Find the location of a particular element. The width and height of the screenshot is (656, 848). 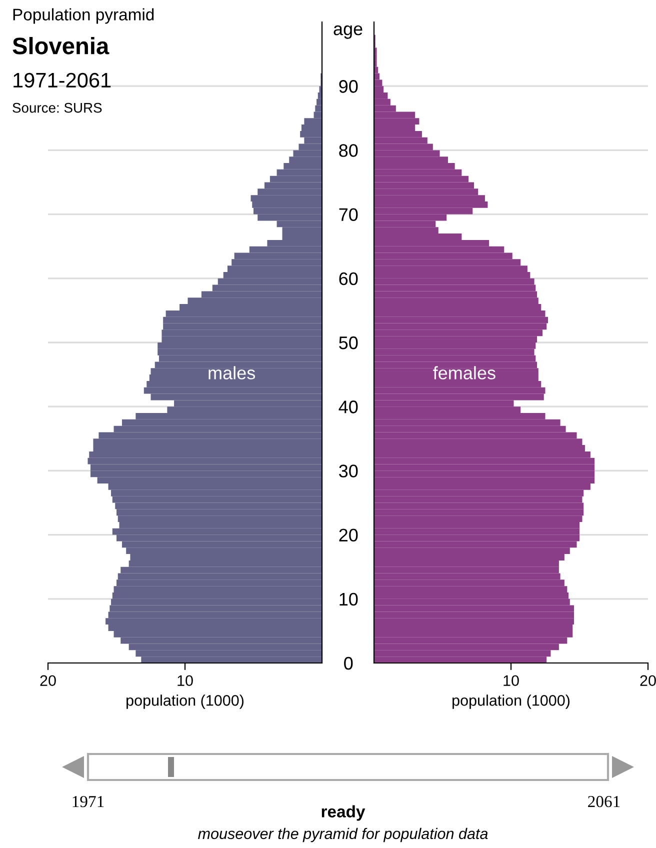

text: Slovenia is located at coordinates (61, 45).